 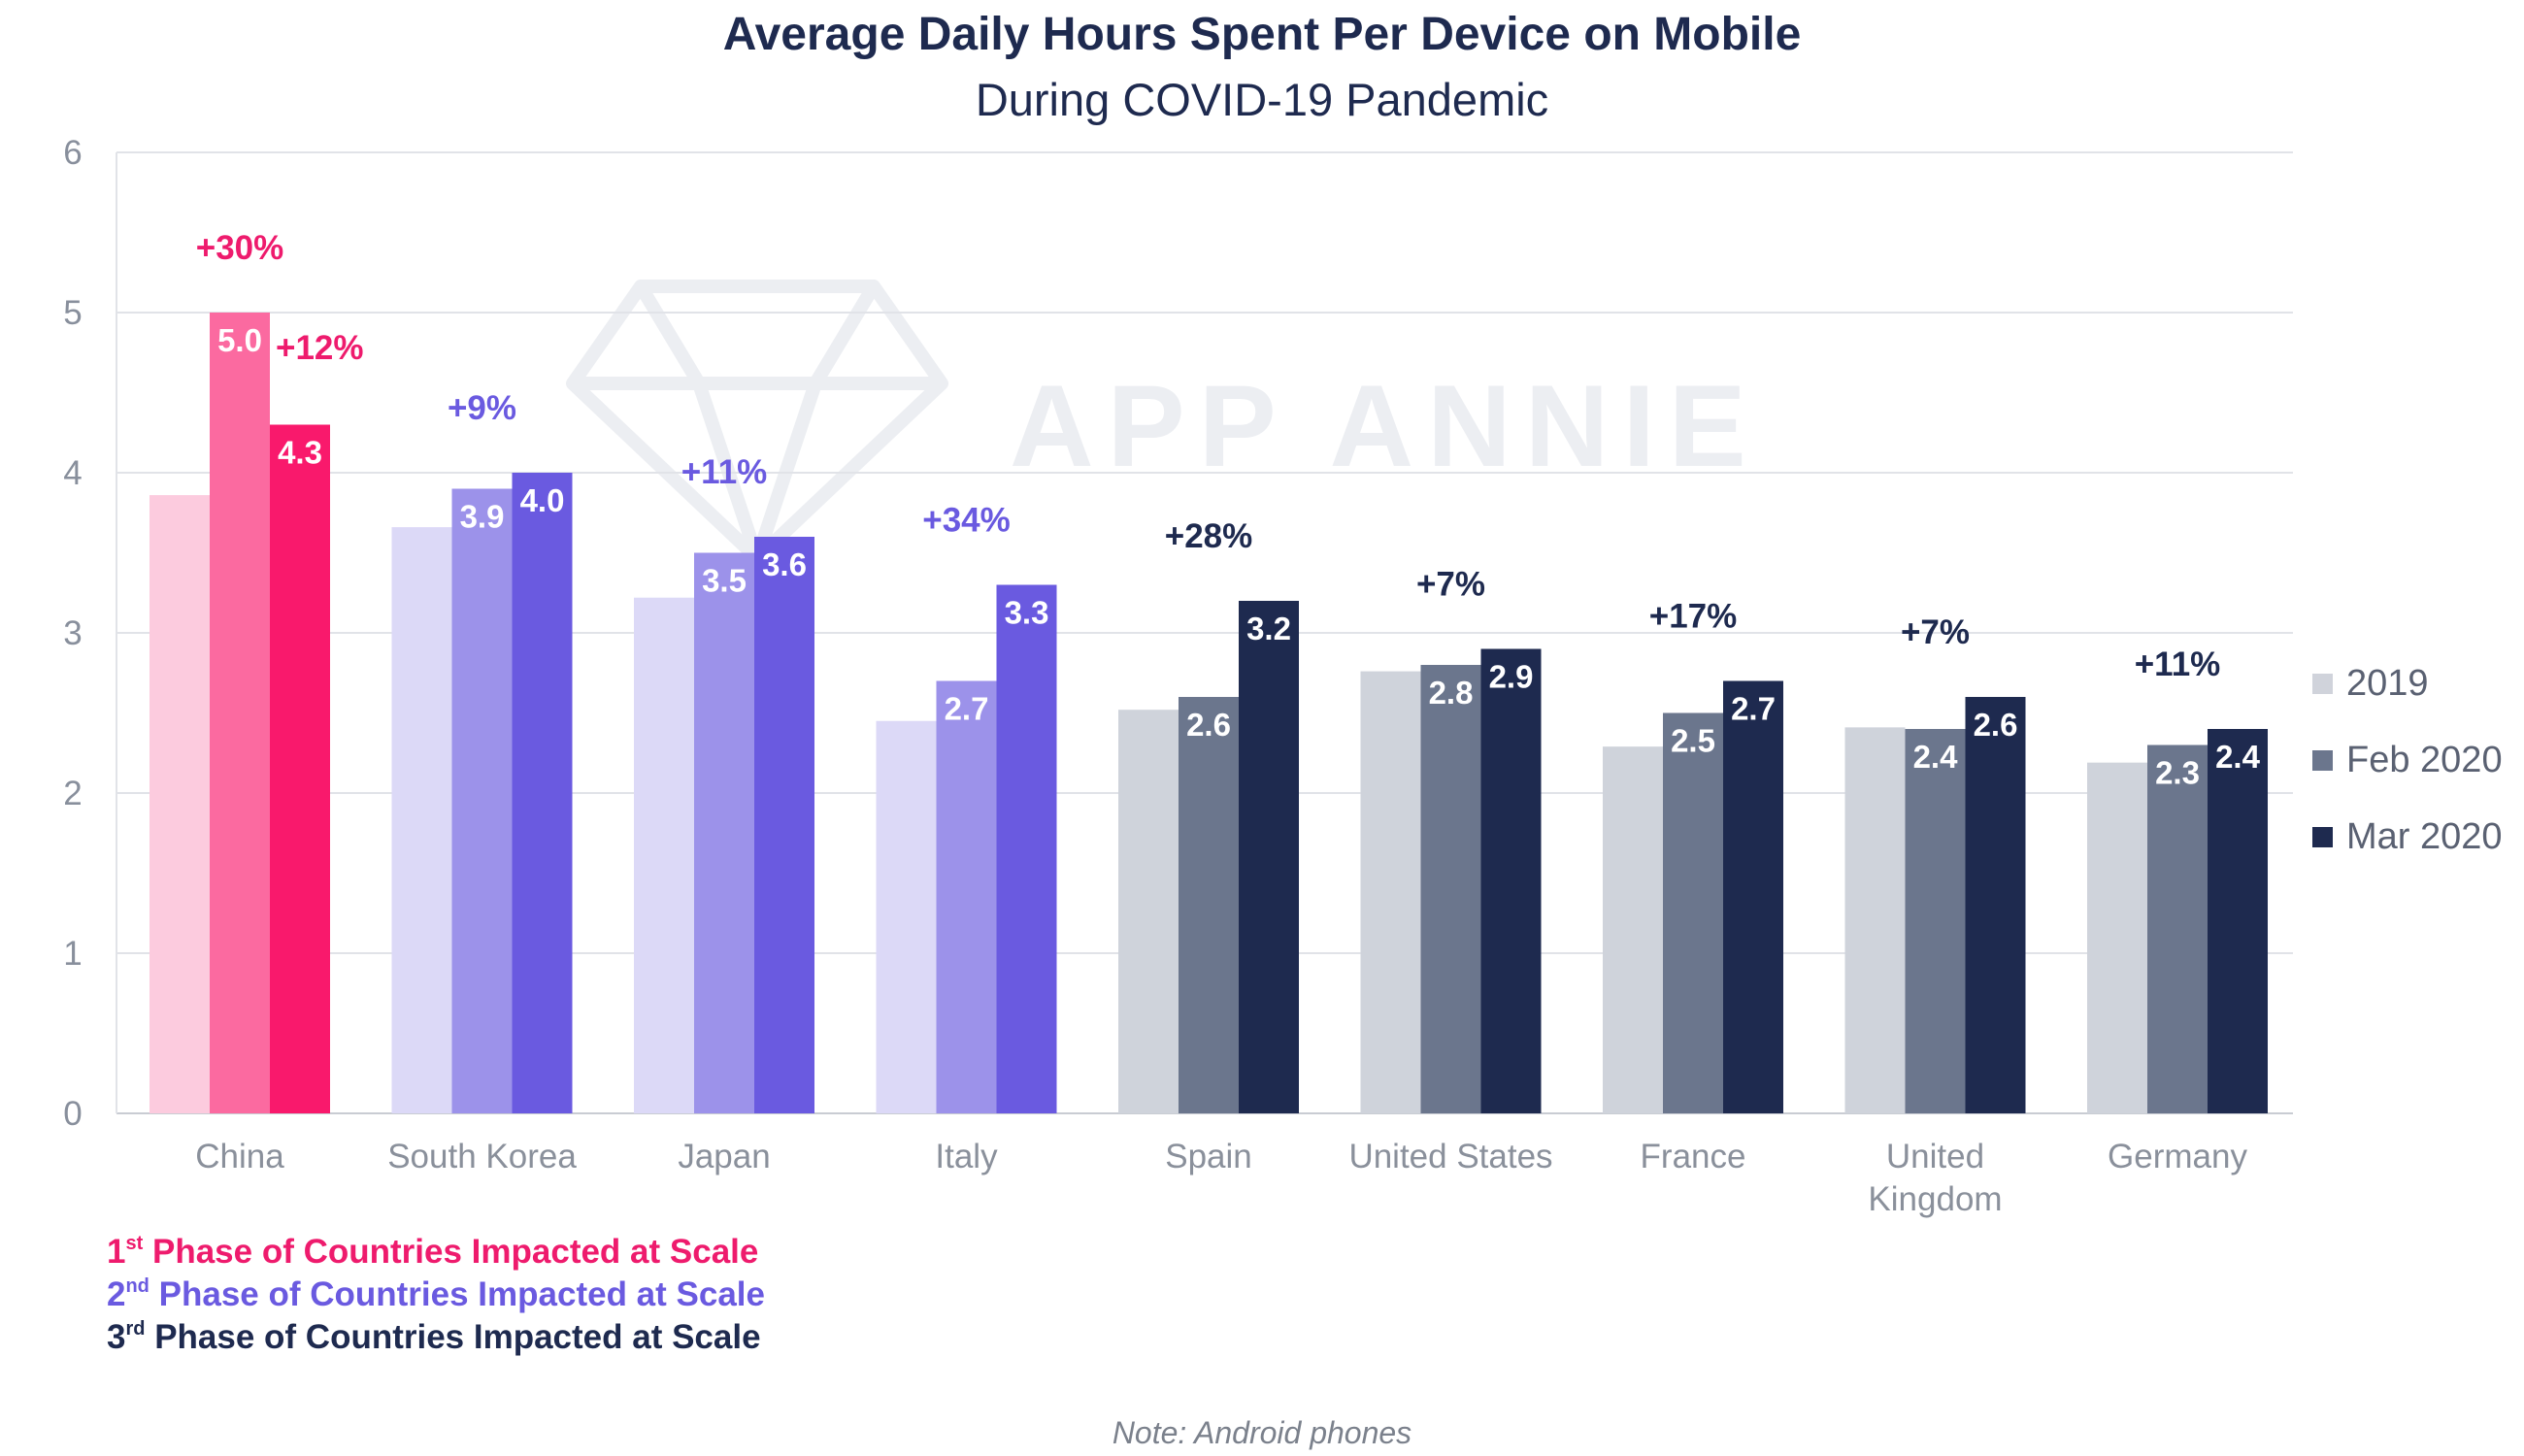 What do you see at coordinates (784, 564) in the screenshot?
I see `bar-value-label: 3.6` at bounding box center [784, 564].